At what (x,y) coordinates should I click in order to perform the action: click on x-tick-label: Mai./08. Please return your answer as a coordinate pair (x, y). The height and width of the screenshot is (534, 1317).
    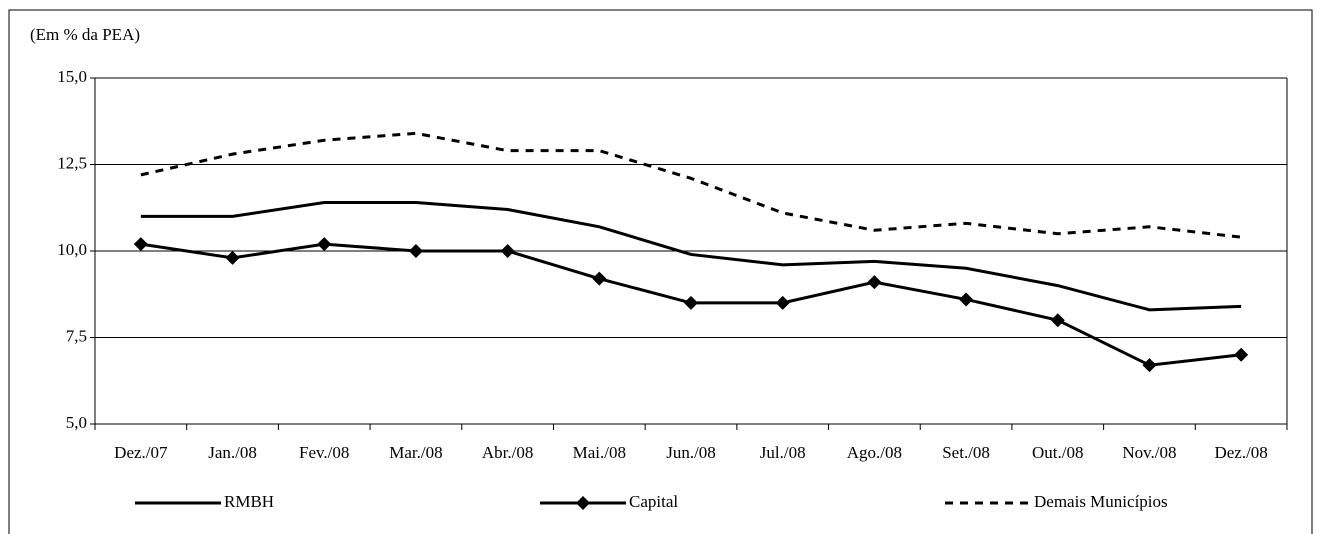
    Looking at the image, I should click on (599, 452).